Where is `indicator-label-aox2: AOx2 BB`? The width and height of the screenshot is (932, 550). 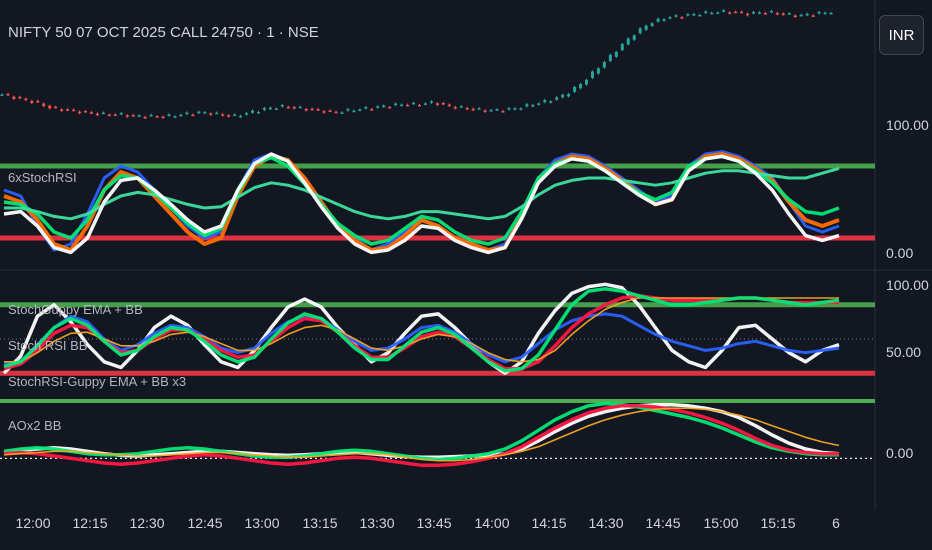
indicator-label-aox2: AOx2 BB is located at coordinates (35, 425).